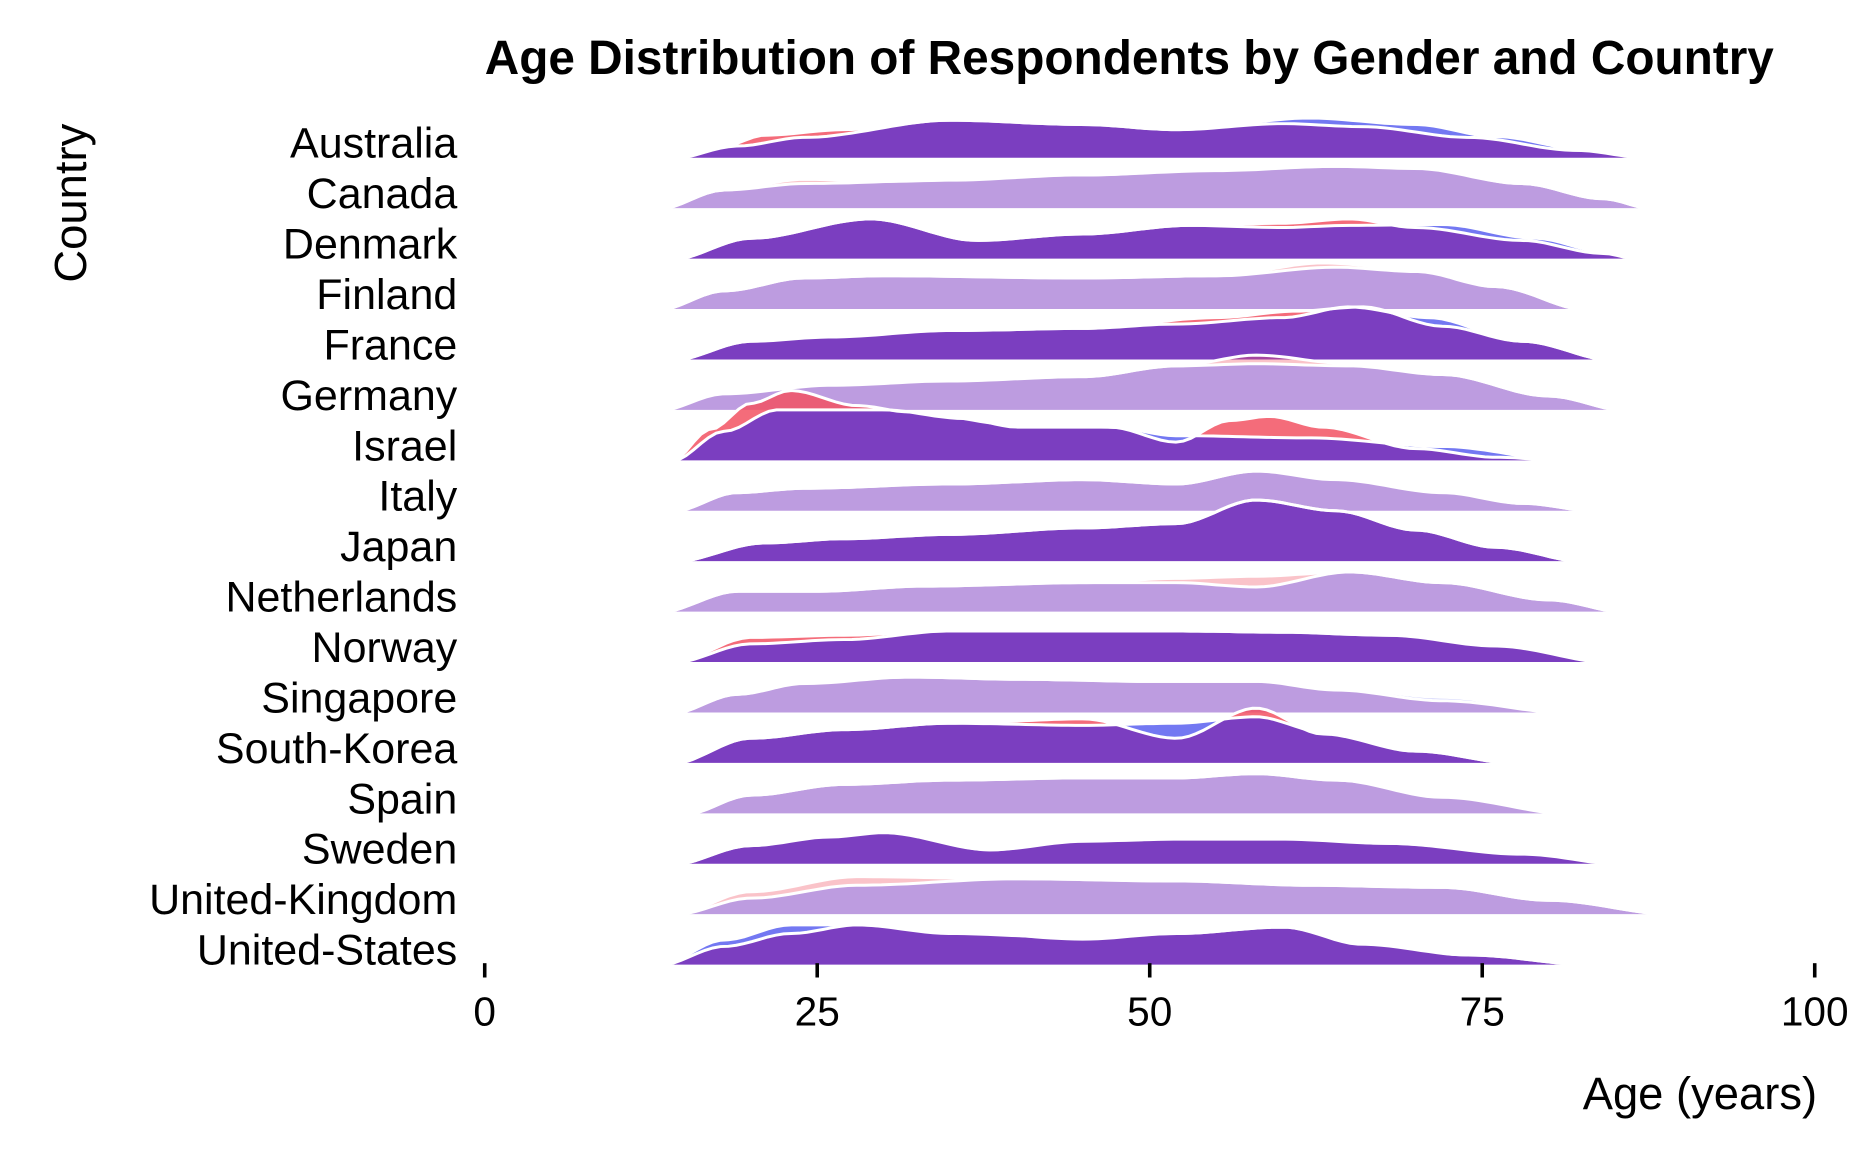 Image resolution: width=1872 pixels, height=1152 pixels. Describe the element at coordinates (382, 194) in the screenshot. I see `country-label: Canada` at that location.